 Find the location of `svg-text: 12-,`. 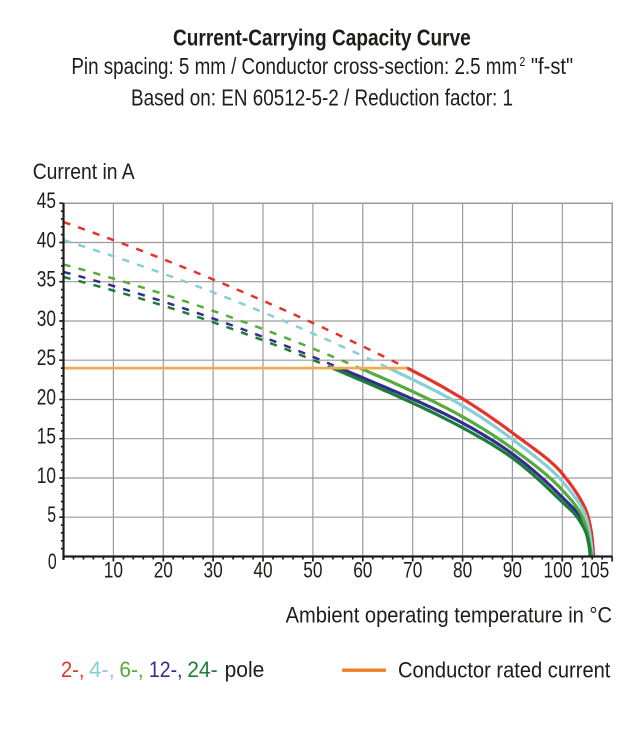

svg-text: 12-, is located at coordinates (166, 669).